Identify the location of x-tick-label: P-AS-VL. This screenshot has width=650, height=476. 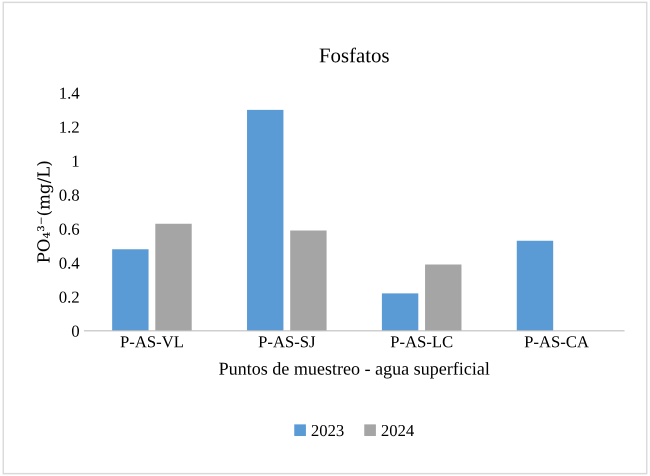
(151, 342).